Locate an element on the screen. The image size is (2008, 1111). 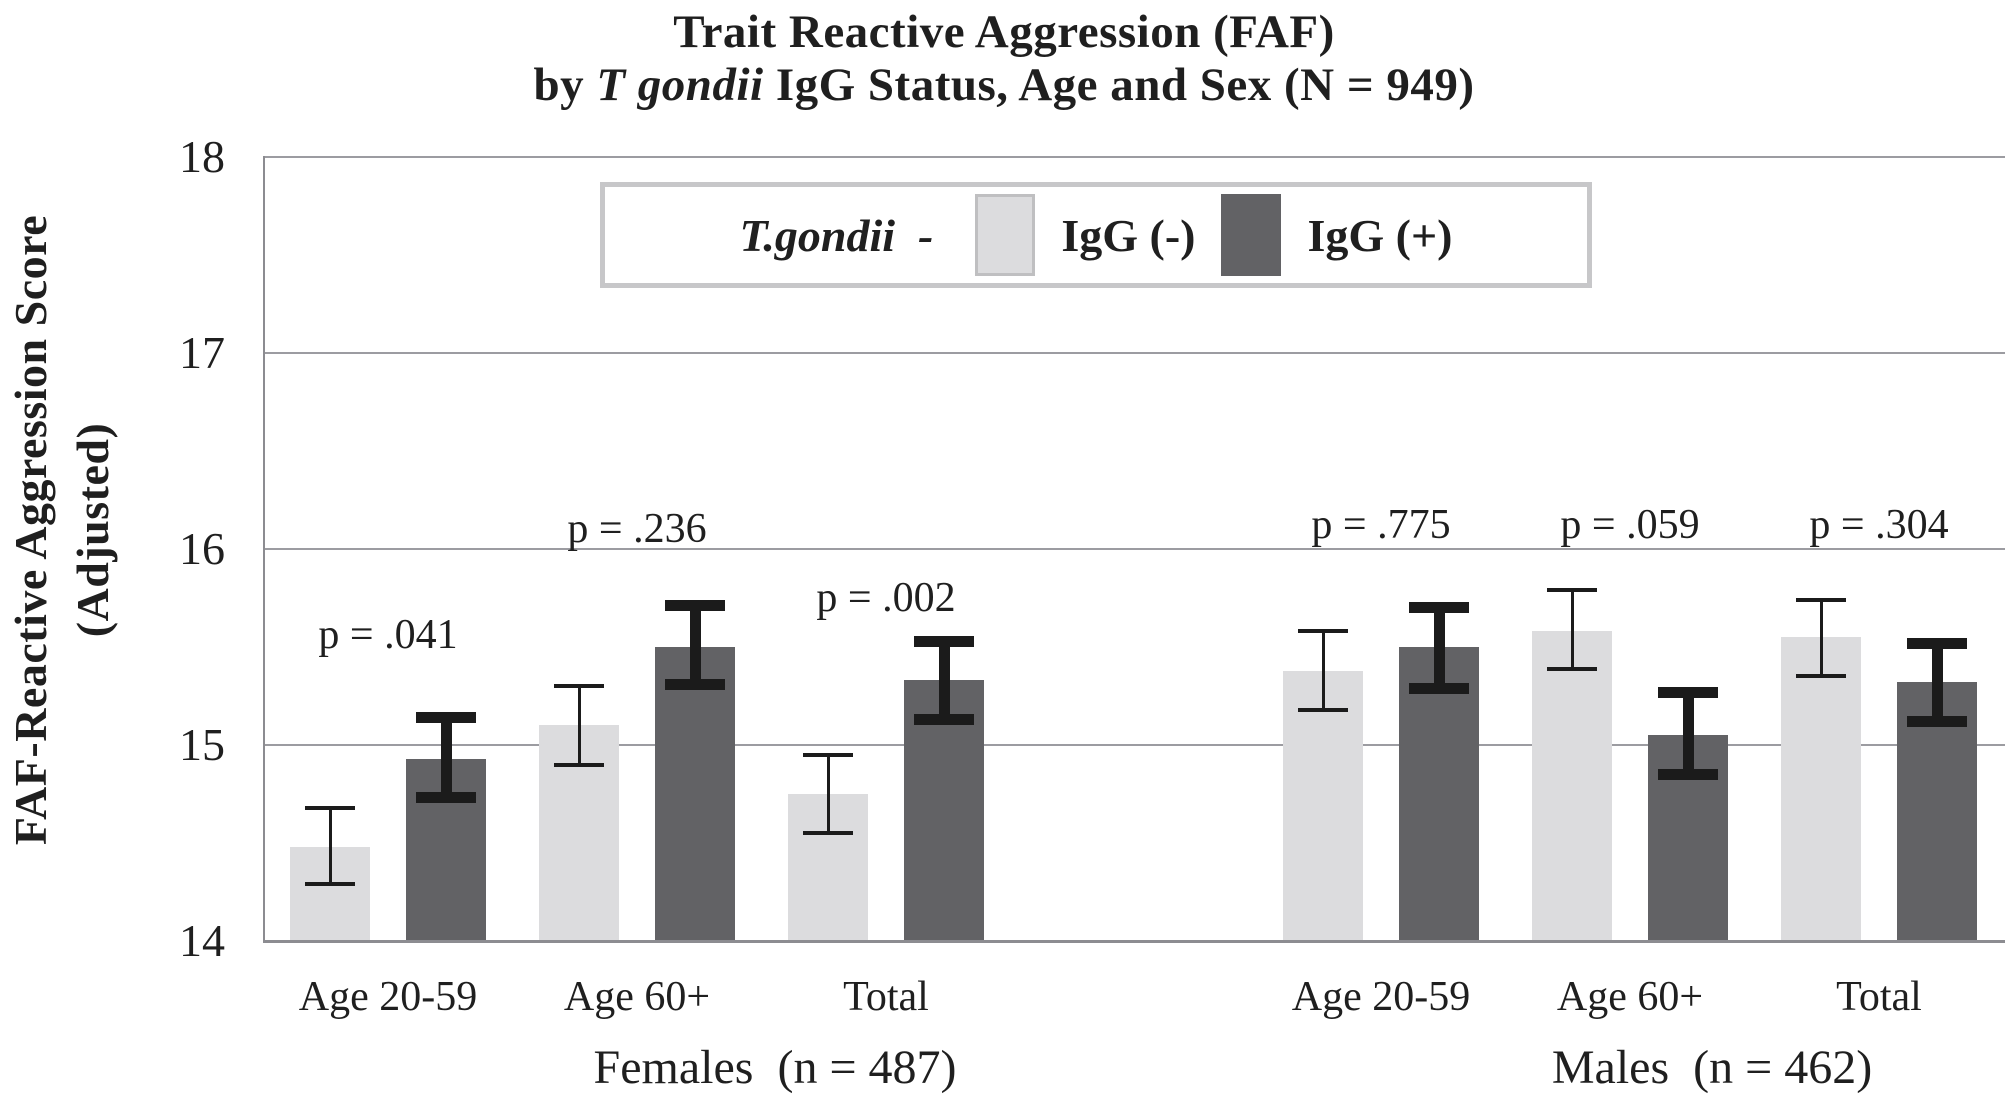
x-axis-line is located at coordinates (1134, 941).